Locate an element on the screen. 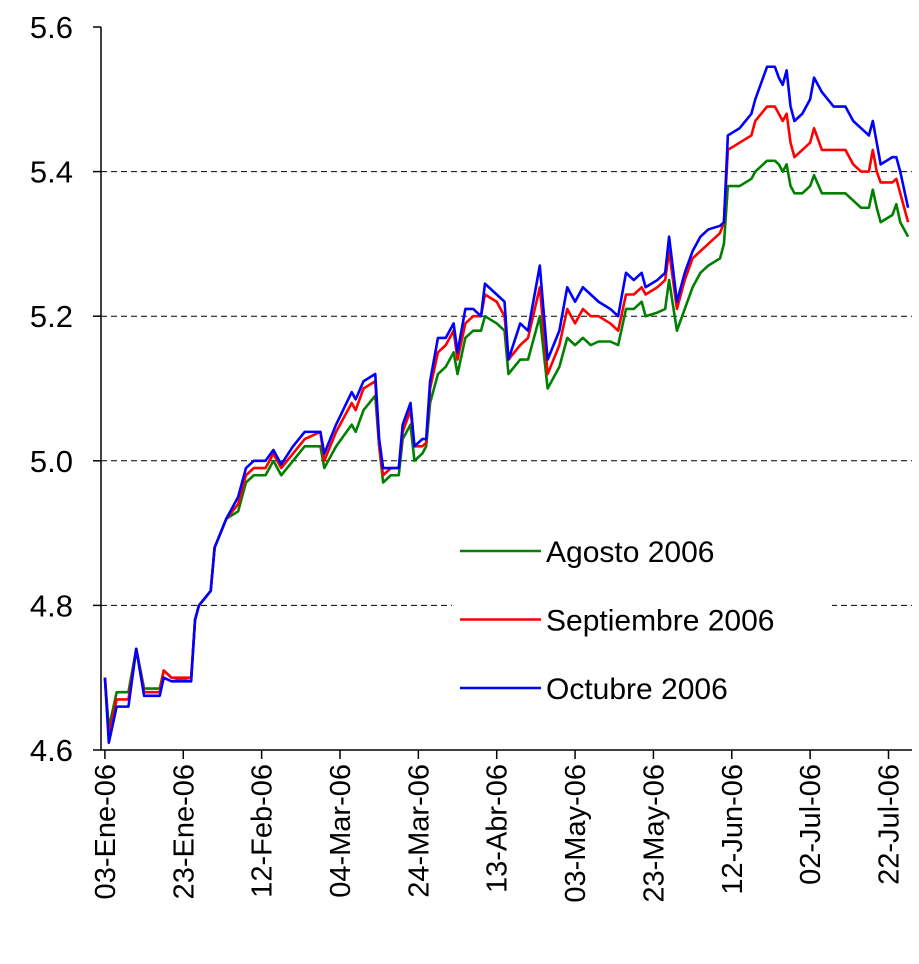 This screenshot has height=964, width=919. y-tick-label: 4.6 is located at coordinates (51, 750).